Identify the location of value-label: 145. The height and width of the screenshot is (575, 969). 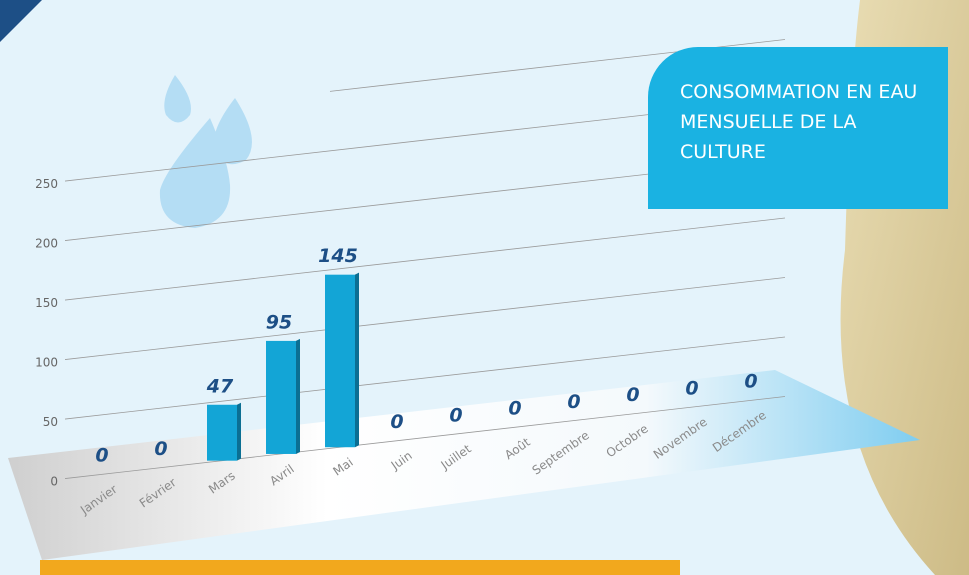
(338, 256).